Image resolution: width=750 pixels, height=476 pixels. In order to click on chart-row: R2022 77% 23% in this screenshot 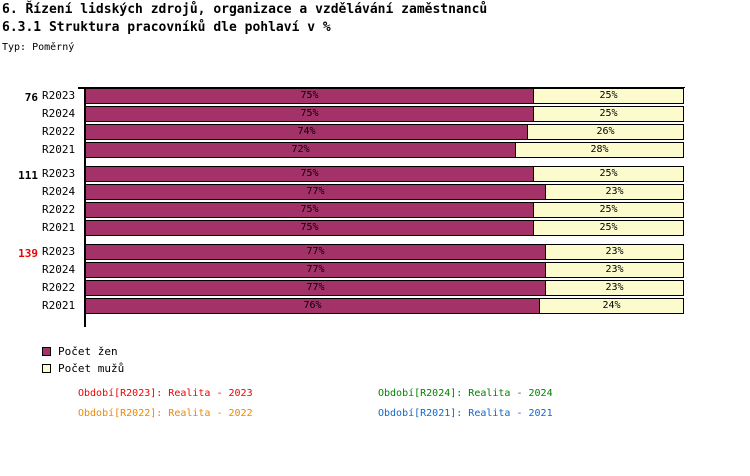, I will do `click(375, 288)`.